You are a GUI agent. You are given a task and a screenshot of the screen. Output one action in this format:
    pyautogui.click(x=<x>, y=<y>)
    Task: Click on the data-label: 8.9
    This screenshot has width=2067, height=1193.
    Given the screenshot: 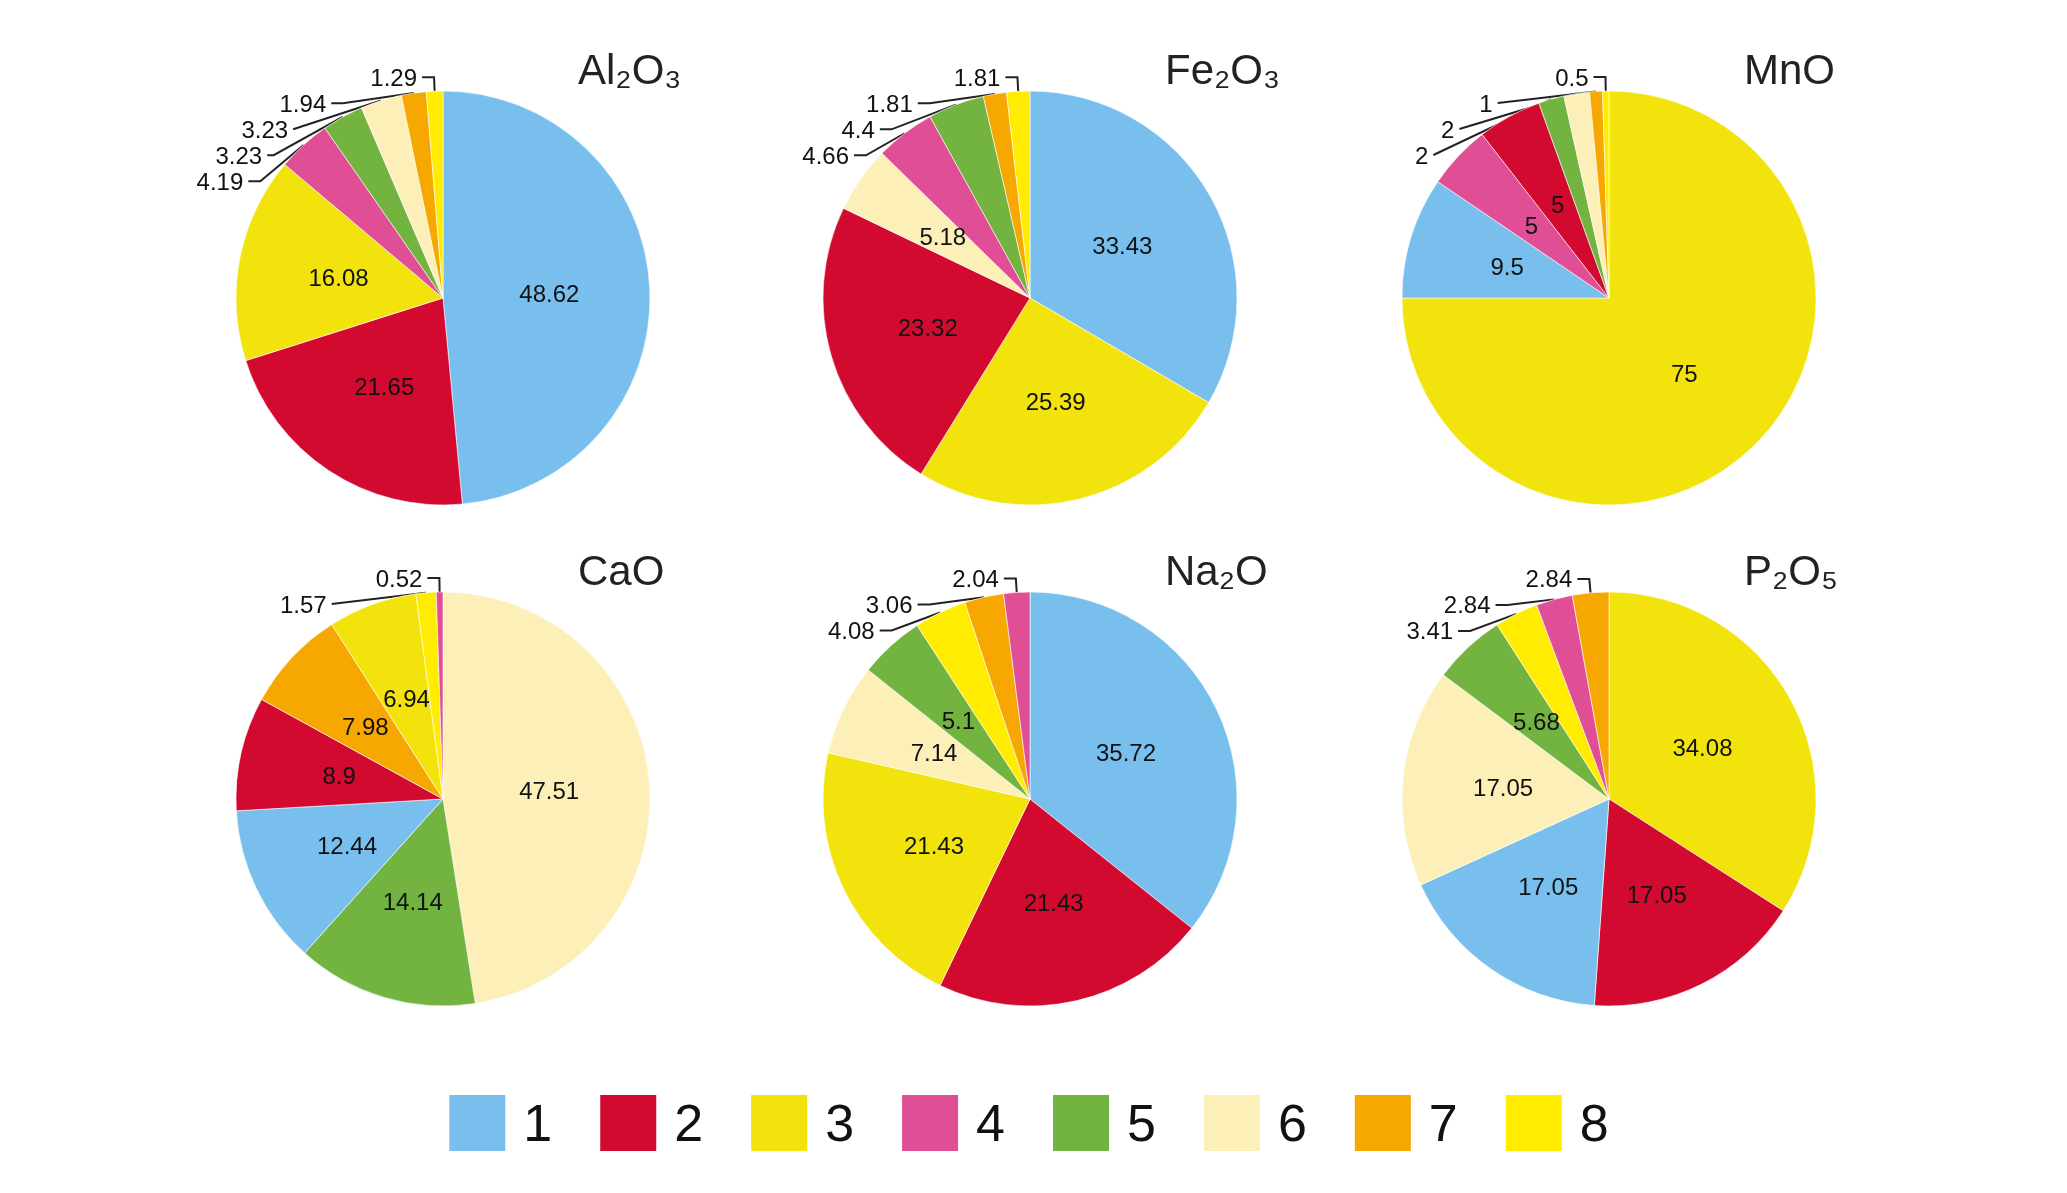 What is the action you would take?
    pyautogui.click(x=339, y=776)
    